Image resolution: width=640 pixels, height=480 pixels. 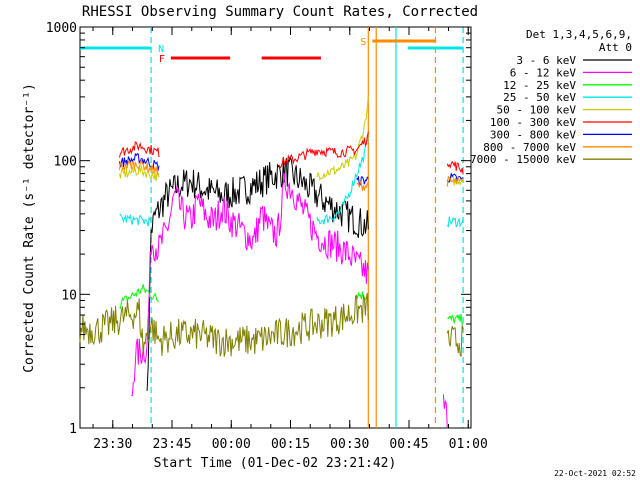 I want to click on legend-label: 100 - 300 keV, so click(x=533, y=122).